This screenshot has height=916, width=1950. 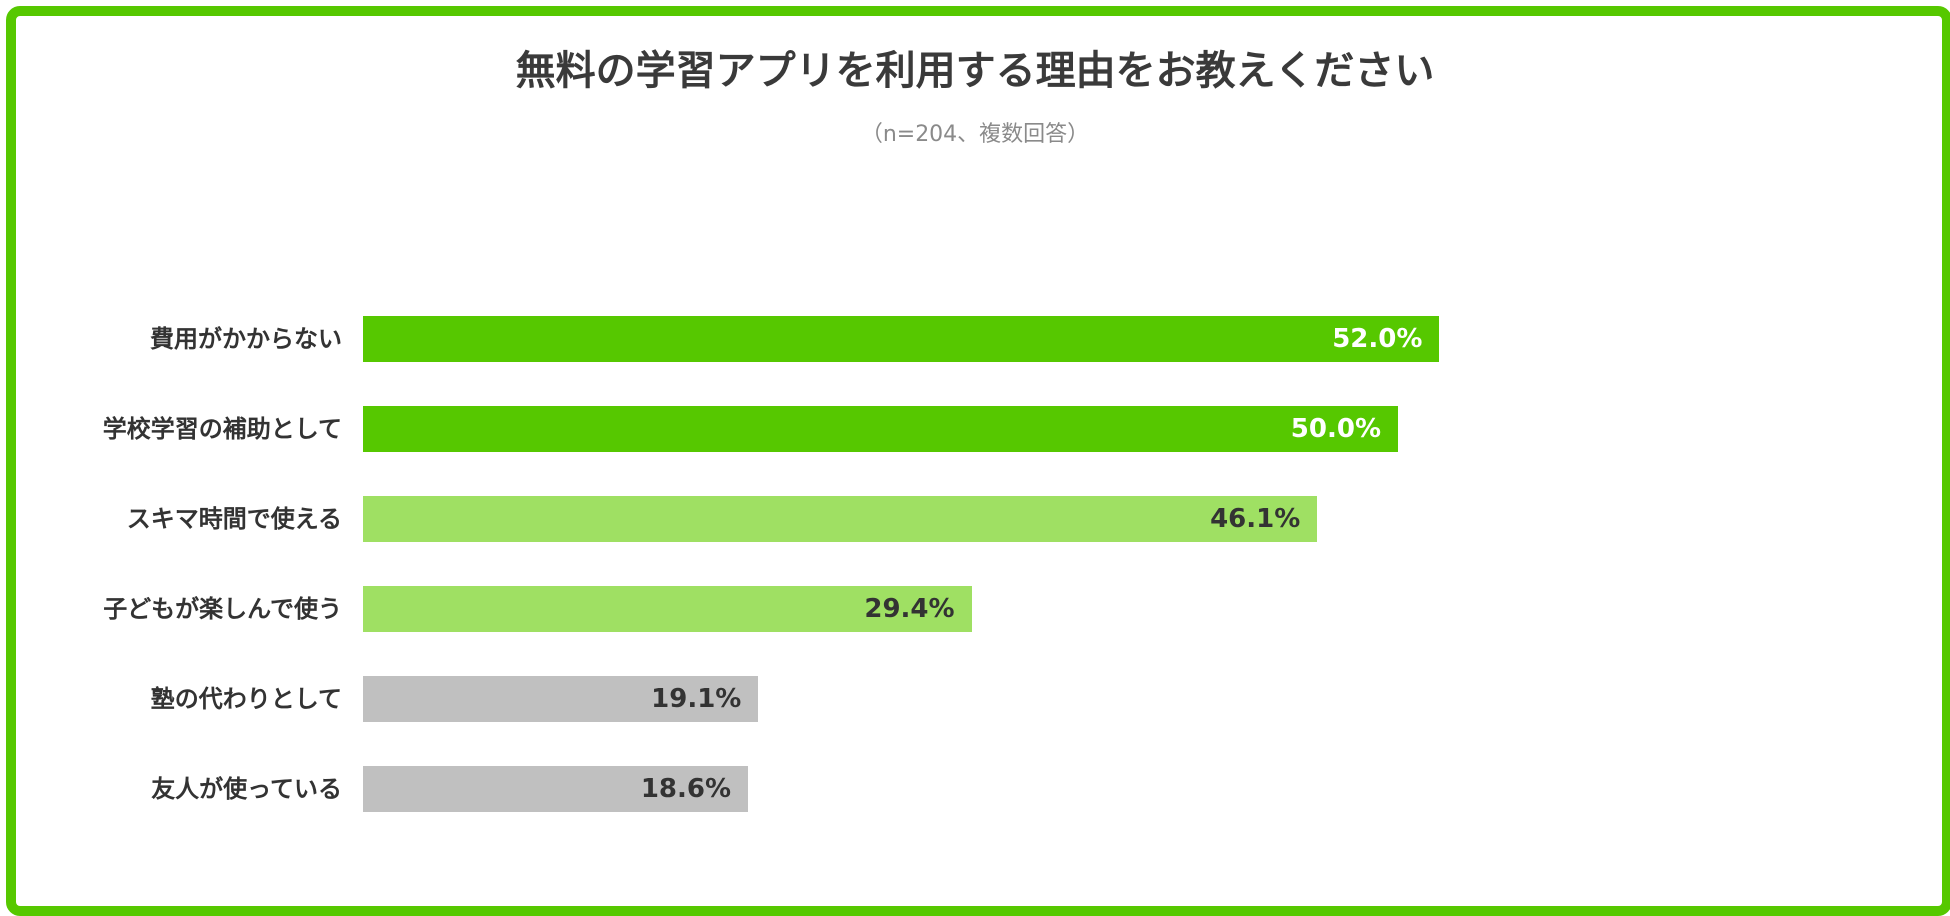 What do you see at coordinates (234, 519) in the screenshot?
I see `category-label: スキマ時間で使える` at bounding box center [234, 519].